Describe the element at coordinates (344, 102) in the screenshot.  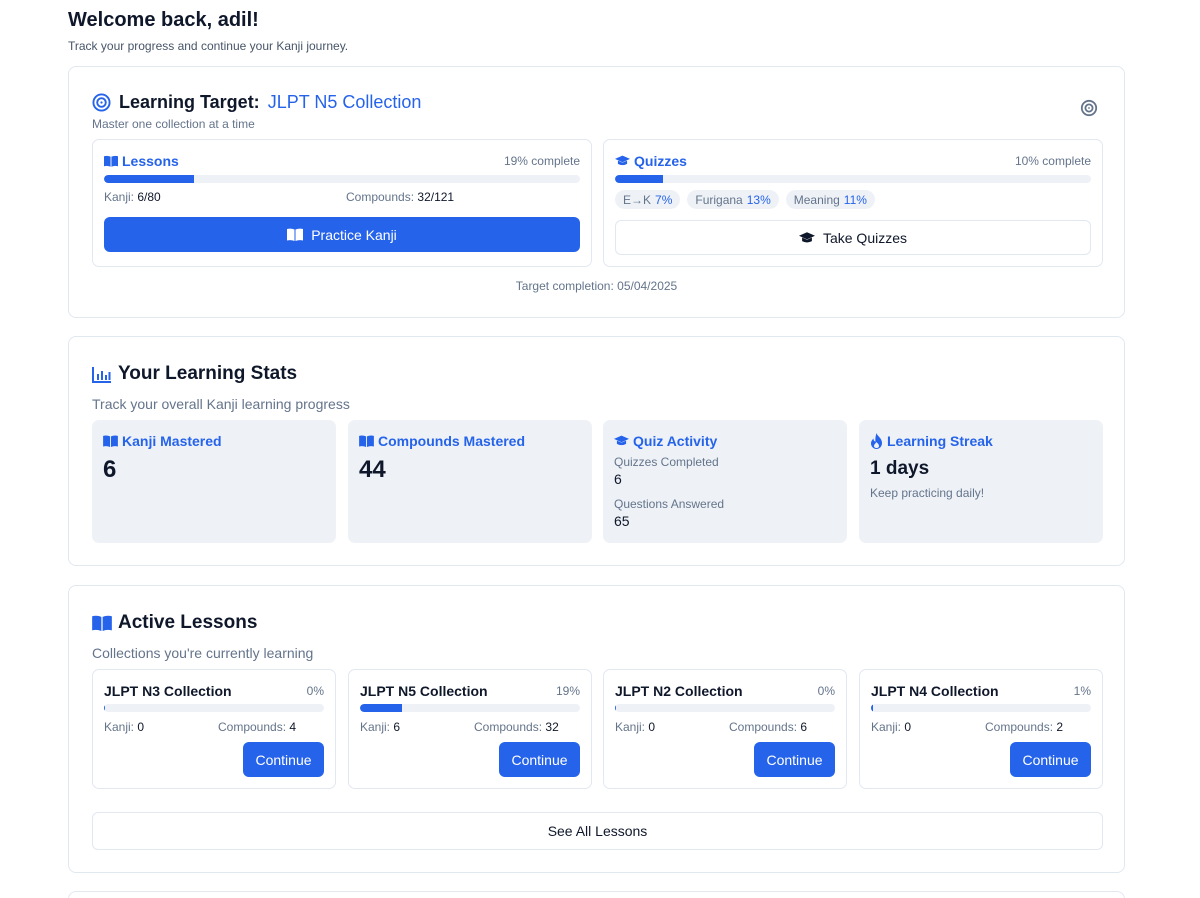
I see `learning-target-collection: JLPT N5 Collection` at that location.